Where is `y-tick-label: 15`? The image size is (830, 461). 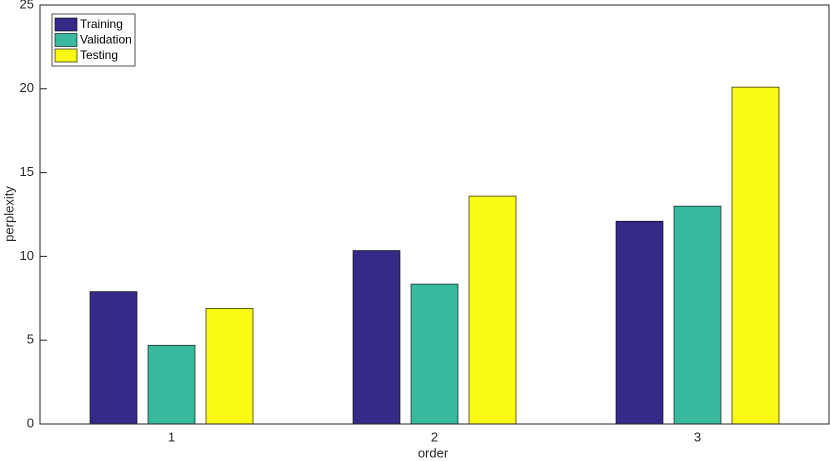 y-tick-label: 15 is located at coordinates (27, 171).